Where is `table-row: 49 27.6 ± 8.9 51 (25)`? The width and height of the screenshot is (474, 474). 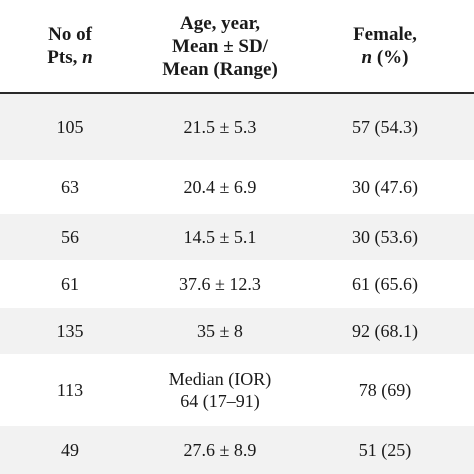
table-row: 49 27.6 ± 8.9 51 (25) is located at coordinates (237, 450).